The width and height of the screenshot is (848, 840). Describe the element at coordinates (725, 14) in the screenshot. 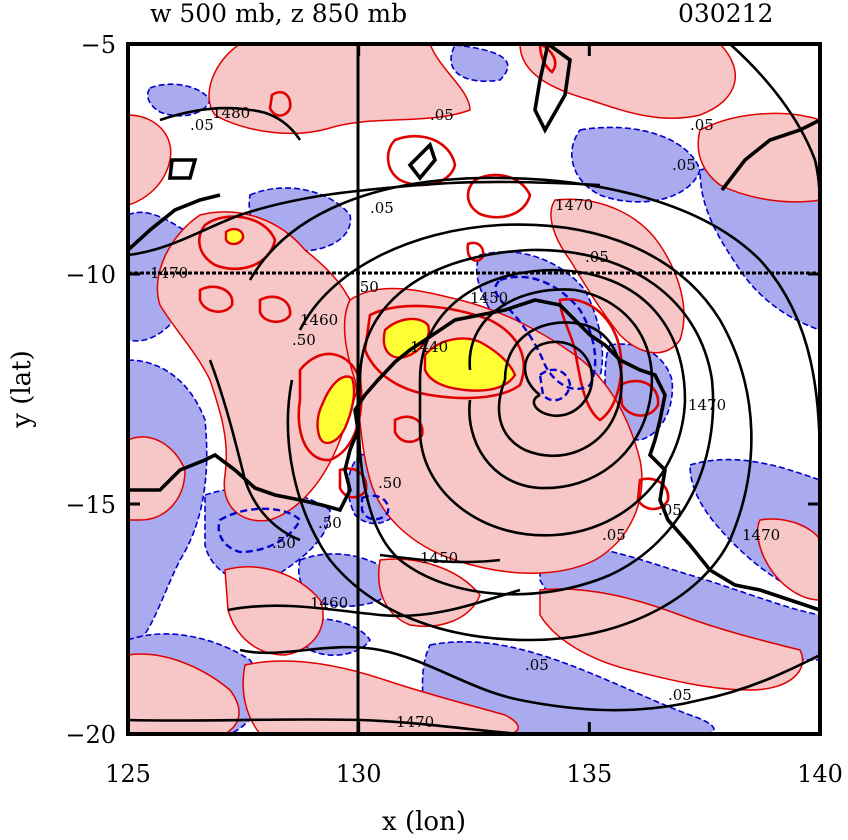

I see `chart-title-right: 030212` at that location.